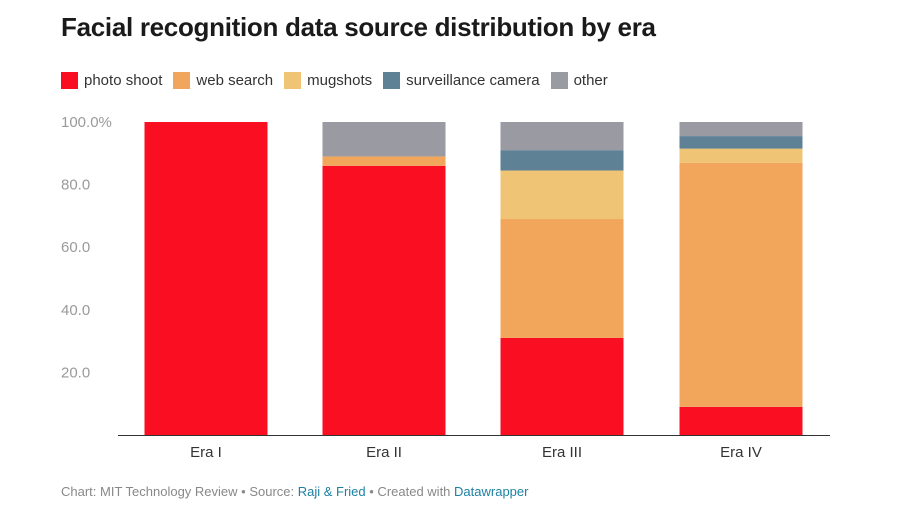 The image size is (919, 514). Describe the element at coordinates (75, 372) in the screenshot. I see `y-tick-label: 20.0` at that location.